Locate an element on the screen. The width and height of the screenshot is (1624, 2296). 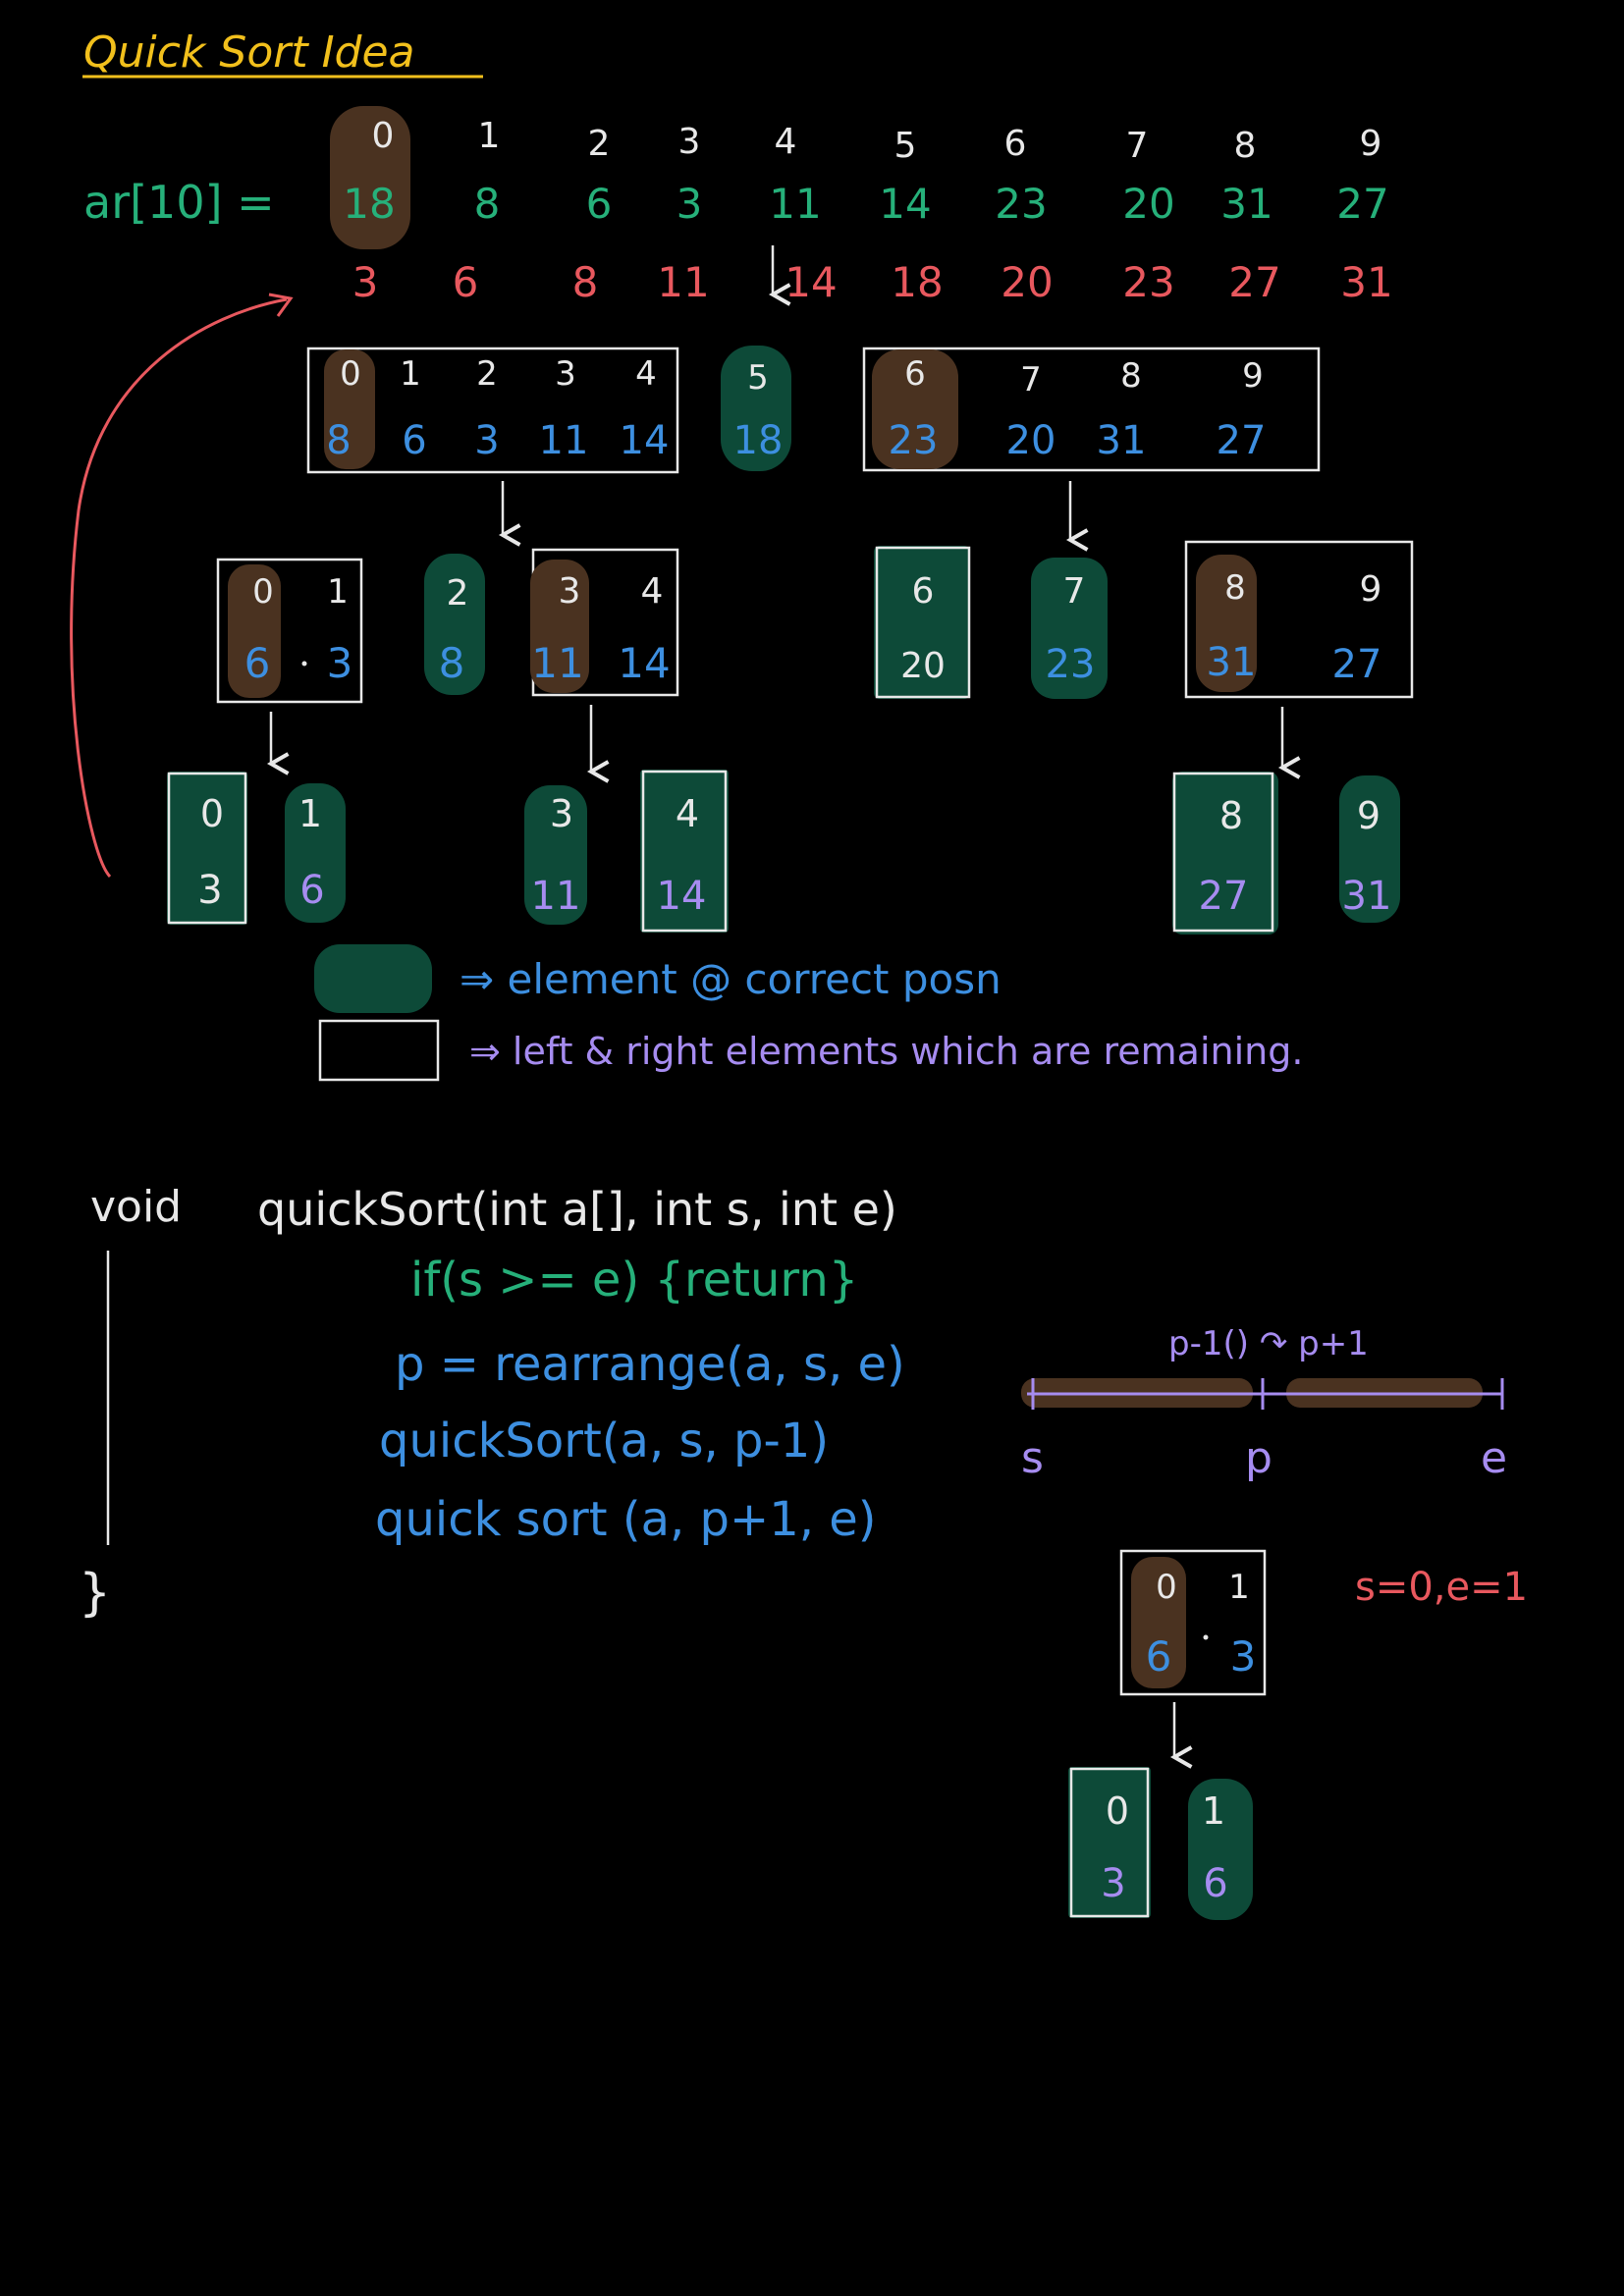
range-label-p: p is located at coordinates (1258, 1458).